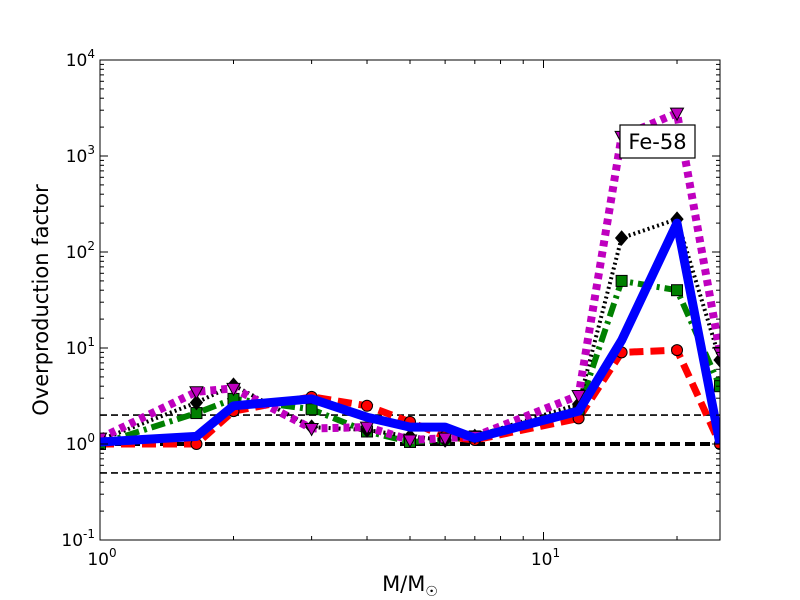 The image size is (800, 600). What do you see at coordinates (91, 438) in the screenshot?
I see `y-tick-label-1-exp: 0` at bounding box center [91, 438].